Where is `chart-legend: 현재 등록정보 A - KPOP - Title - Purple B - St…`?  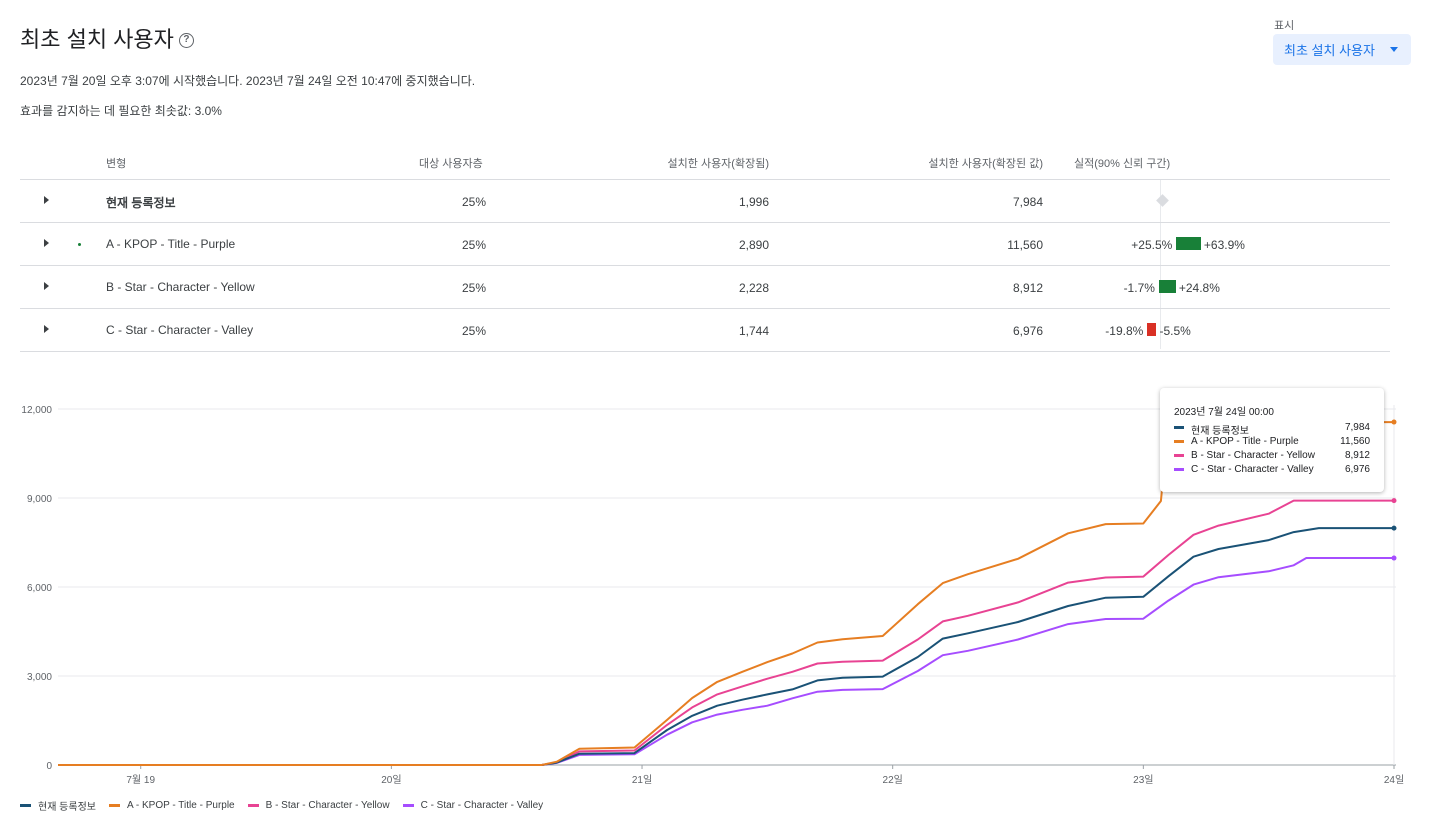
chart-legend: 현재 등록정보 A - KPOP - Title - Purple B - St… is located at coordinates (288, 805).